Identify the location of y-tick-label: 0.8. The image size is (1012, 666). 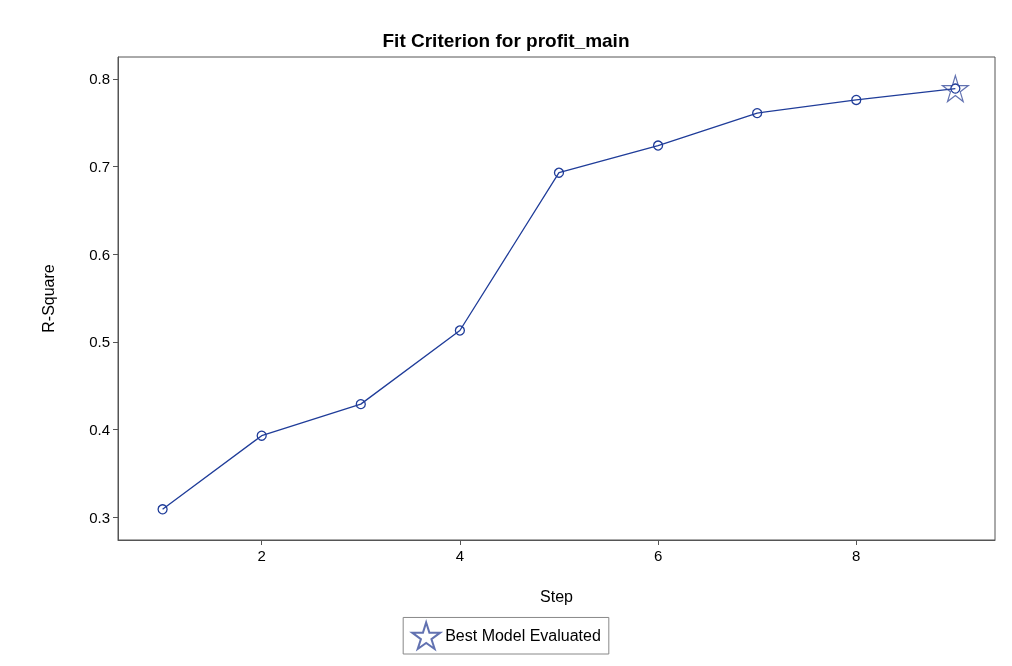
(99, 79).